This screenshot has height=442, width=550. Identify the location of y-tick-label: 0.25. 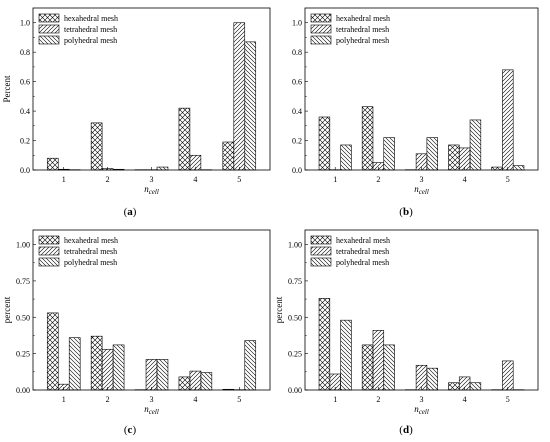
(295, 354).